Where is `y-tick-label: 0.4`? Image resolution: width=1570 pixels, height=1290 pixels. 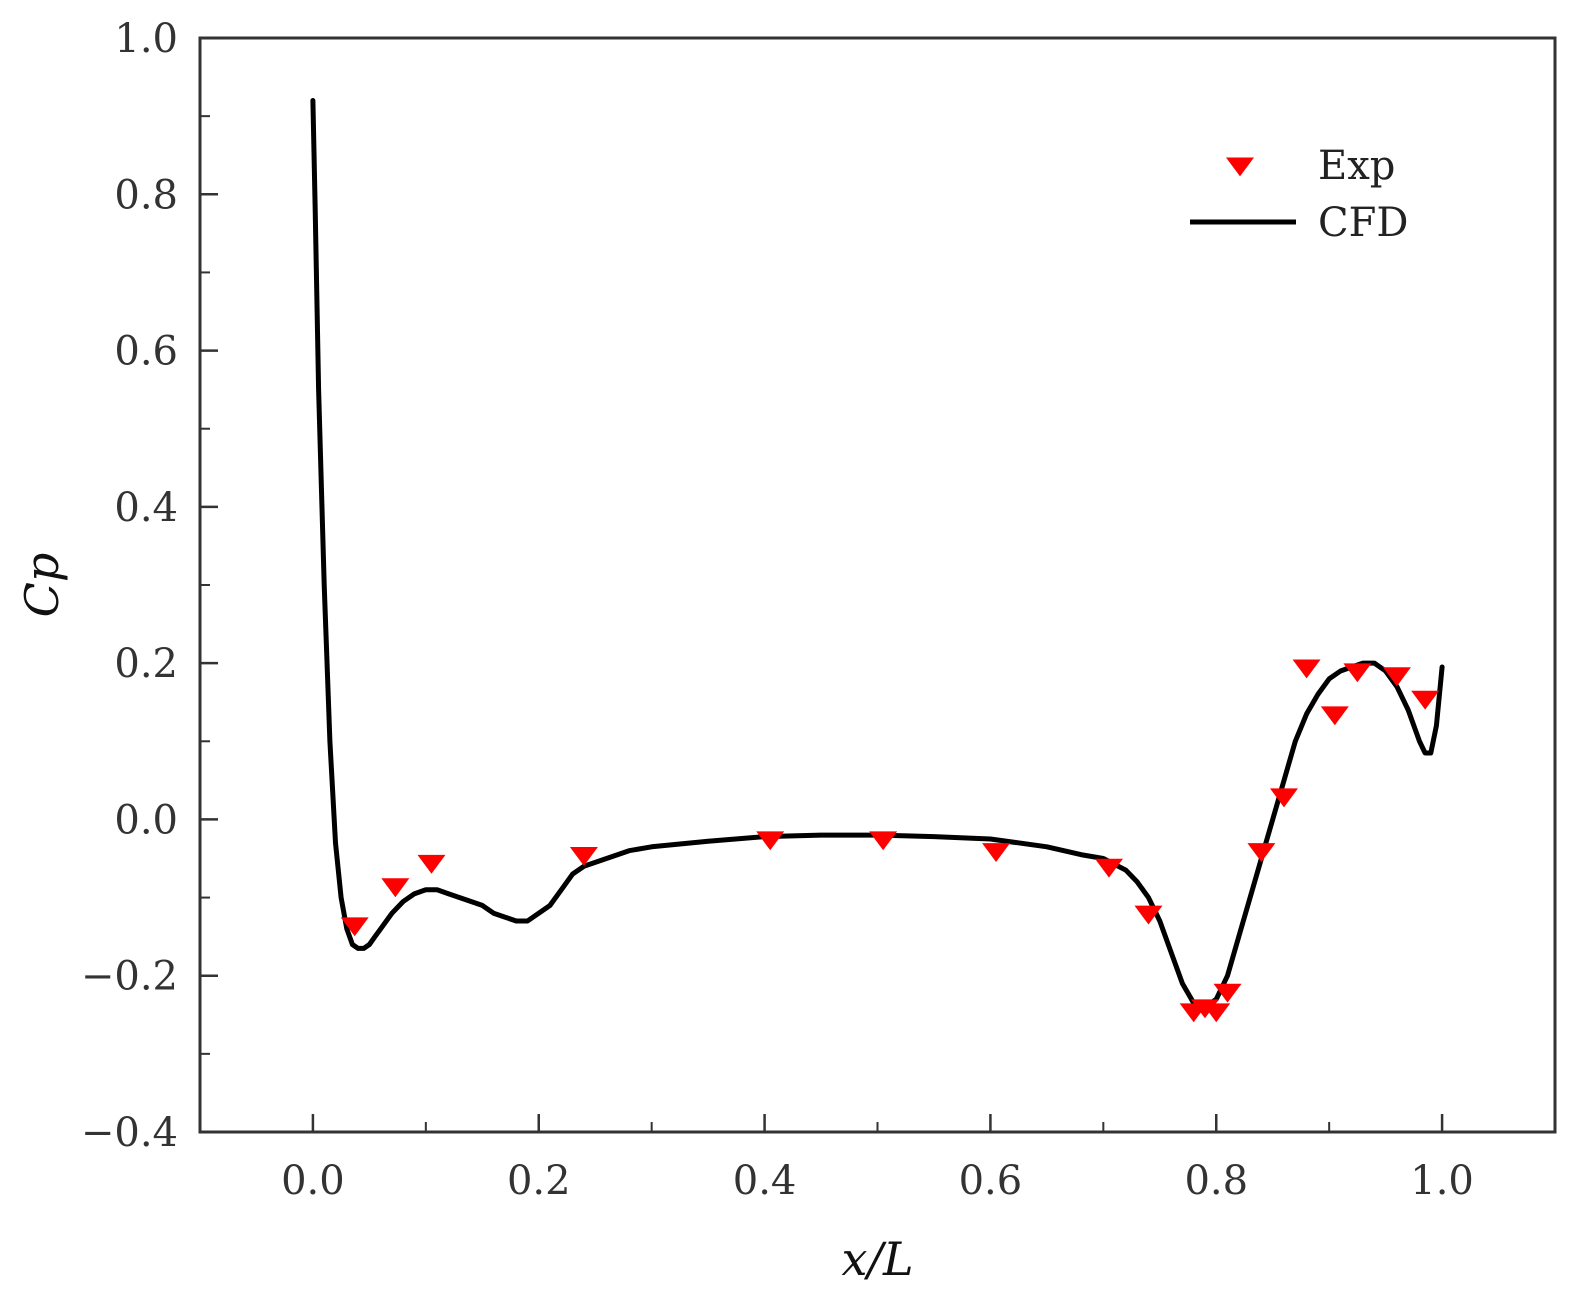
y-tick-label: 0.4 is located at coordinates (146, 508).